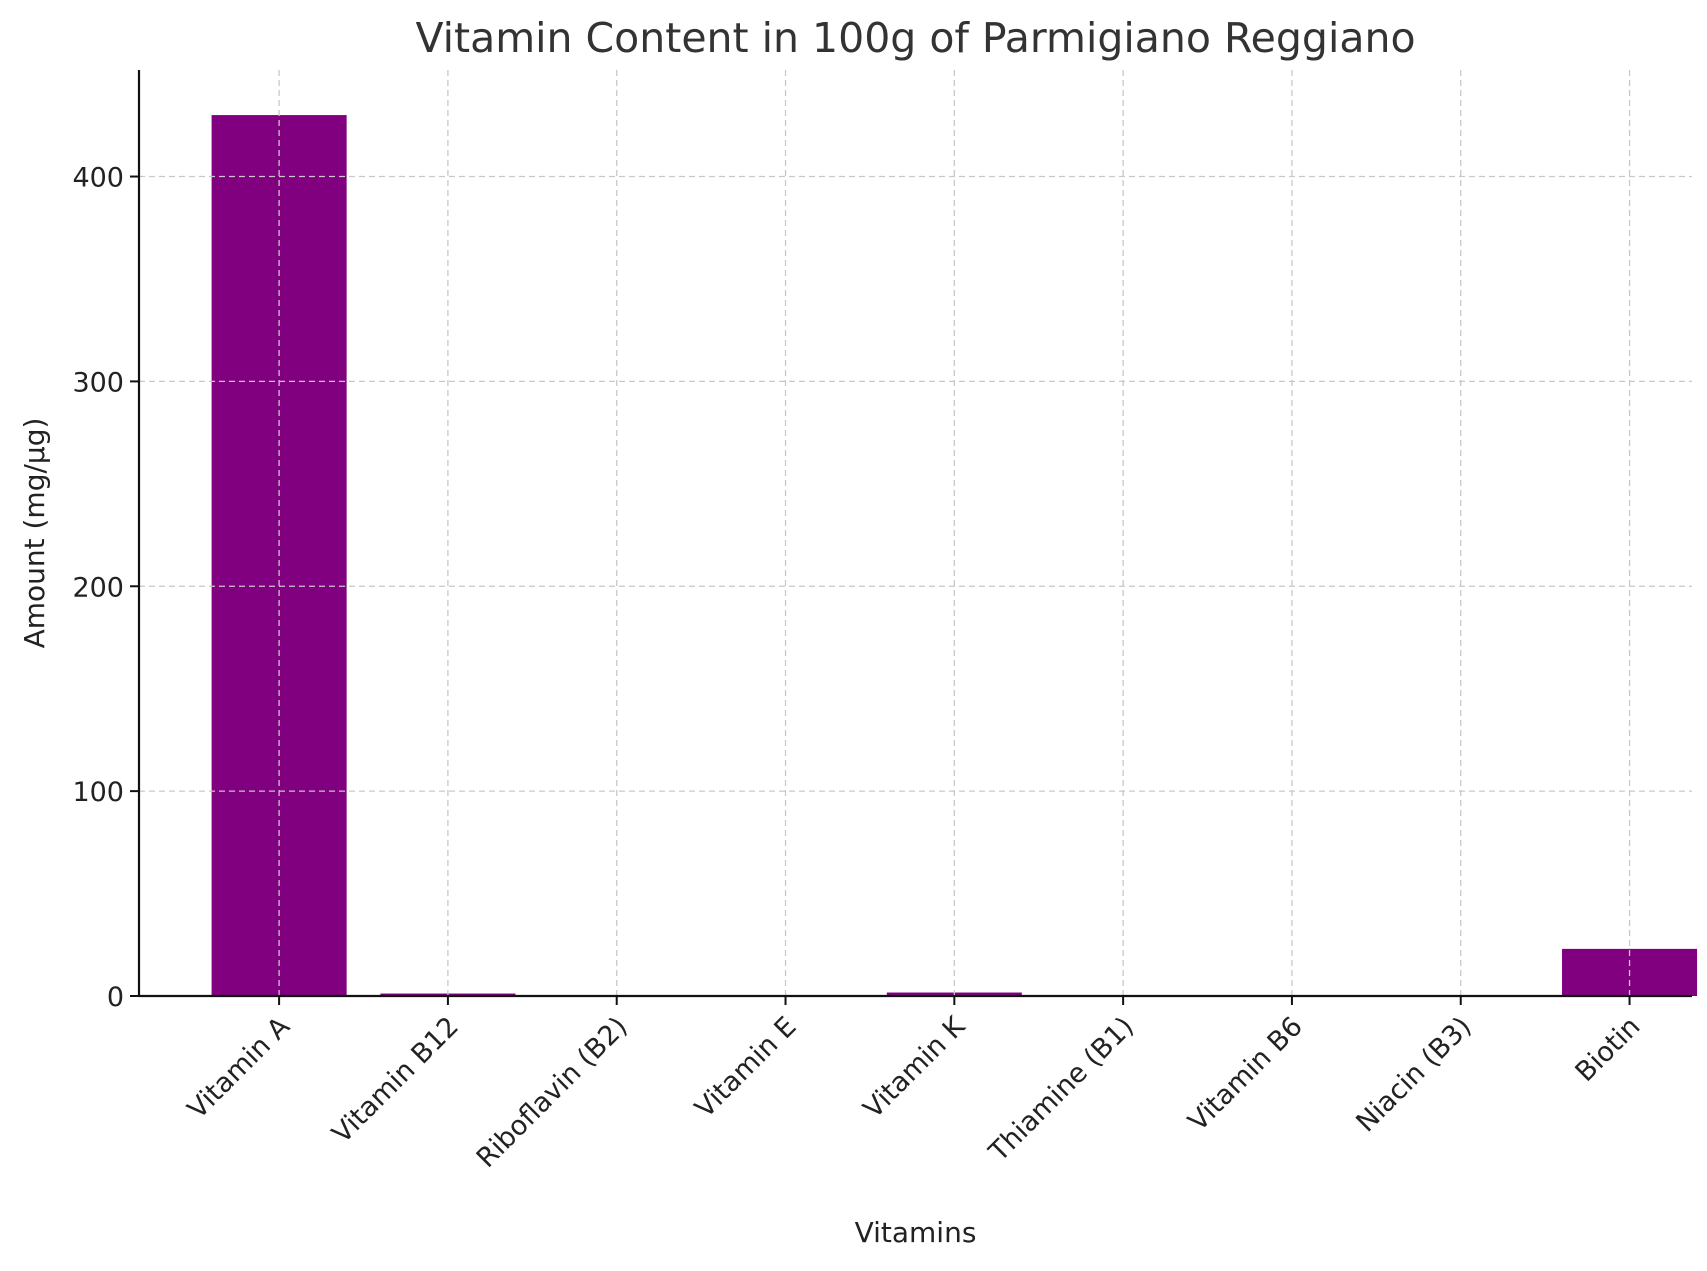 This screenshot has height=1271, width=1707. Describe the element at coordinates (115, 997) in the screenshot. I see `y-tick-label: 0` at that location.